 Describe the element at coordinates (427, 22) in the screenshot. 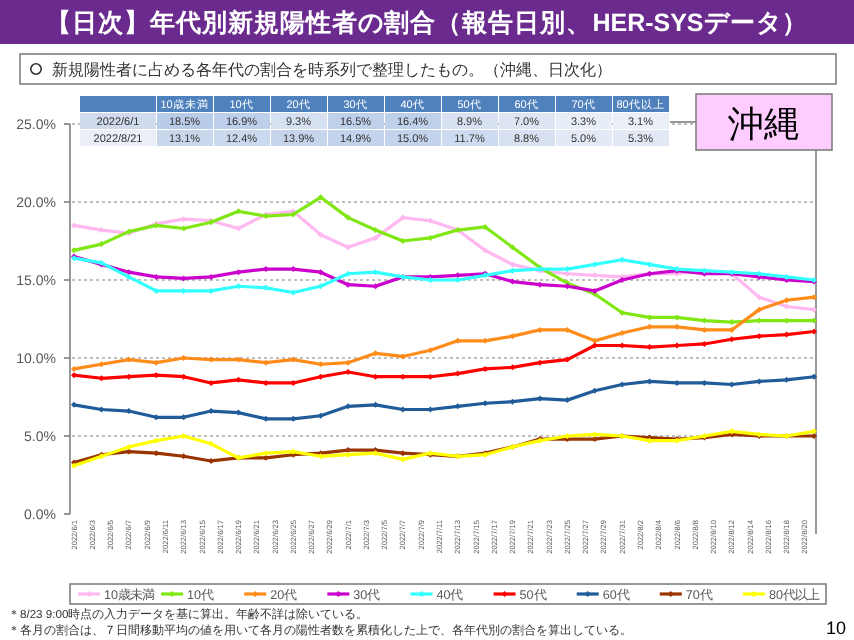

I see `chart-title: 【日次】年代別新規陽性者の割合（報告日別、HER-SYSデータ）` at that location.